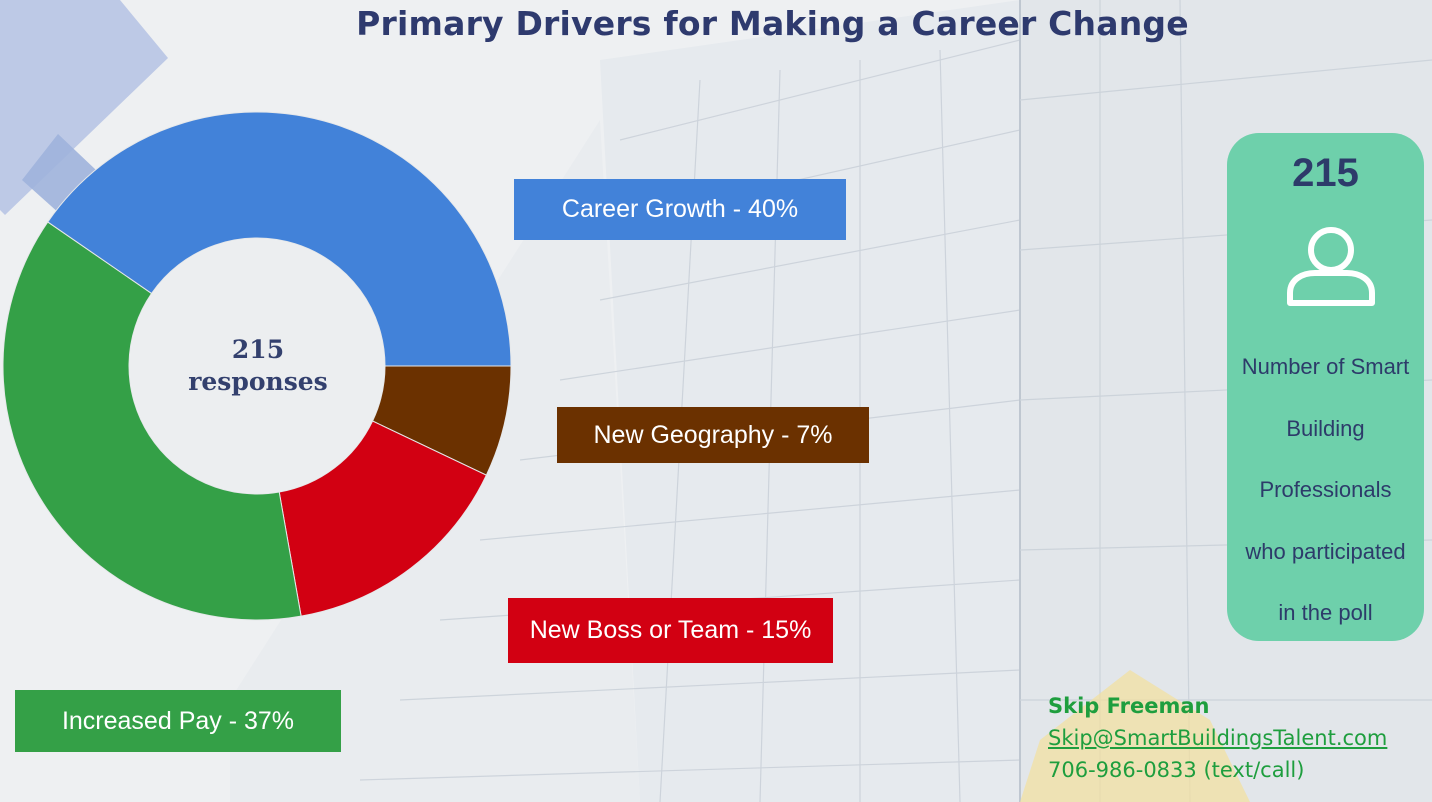 Image resolution: width=1432 pixels, height=802 pixels. I want to click on description-line: Professionals, so click(1325, 489).